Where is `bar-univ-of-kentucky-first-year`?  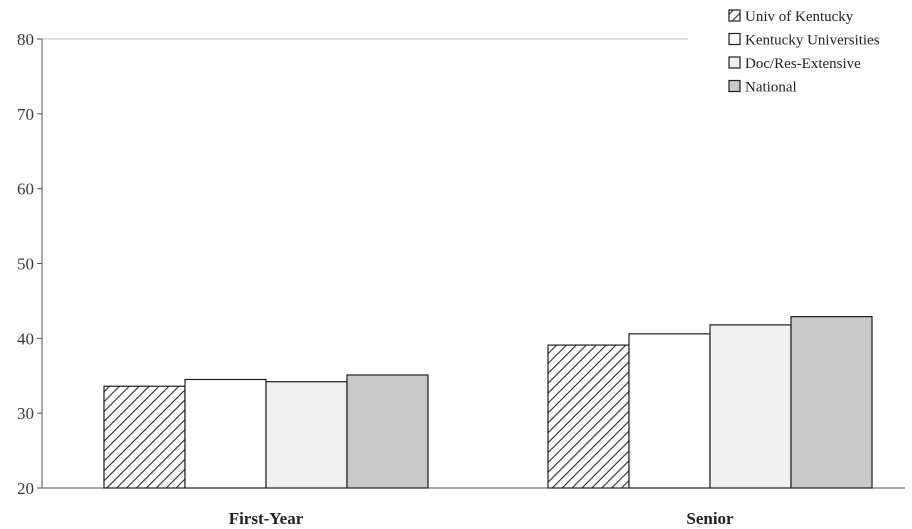
bar-univ-of-kentucky-first-year is located at coordinates (144, 437).